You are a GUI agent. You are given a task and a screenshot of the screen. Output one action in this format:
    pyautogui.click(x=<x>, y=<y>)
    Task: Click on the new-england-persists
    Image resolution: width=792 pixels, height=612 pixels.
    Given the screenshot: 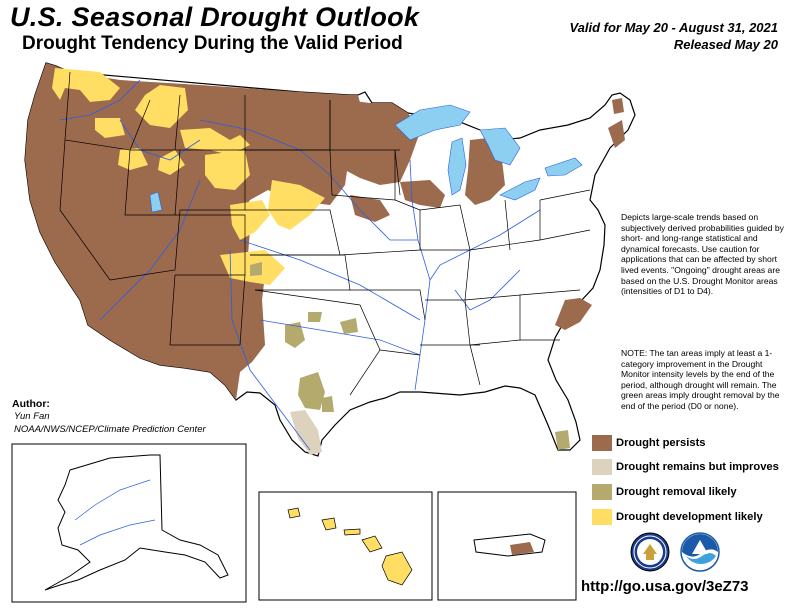 What is the action you would take?
    pyautogui.click(x=616, y=134)
    